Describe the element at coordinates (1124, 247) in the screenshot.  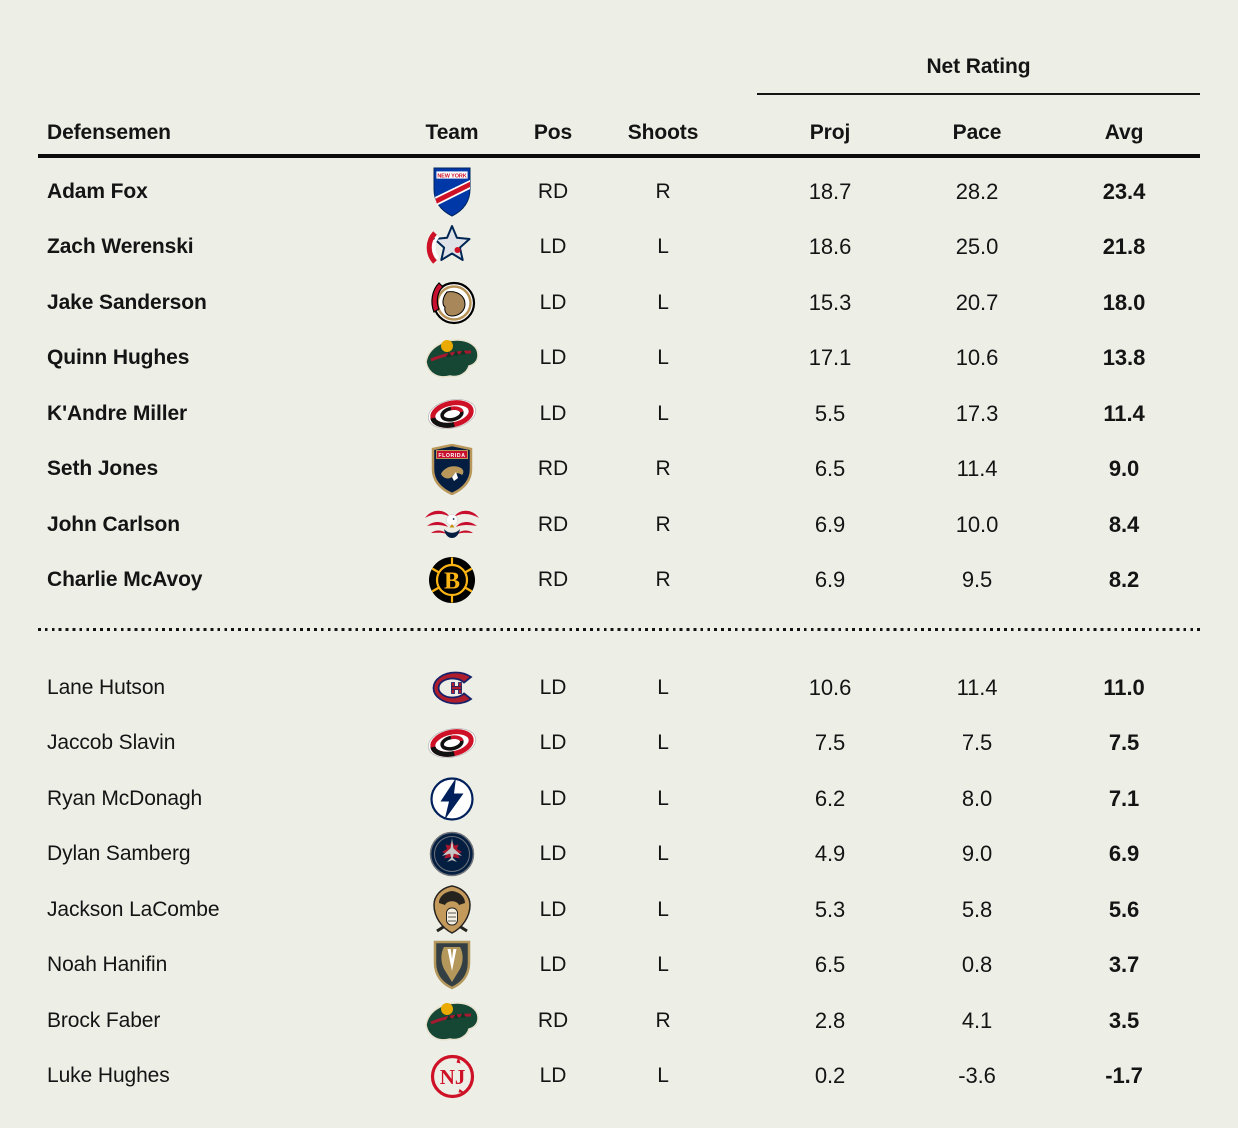
I see `avg-value: 21.8` at that location.